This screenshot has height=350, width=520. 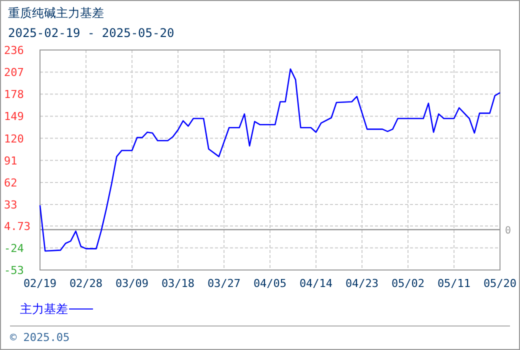 I want to click on x-tick-label: 04/14, so click(x=316, y=283).